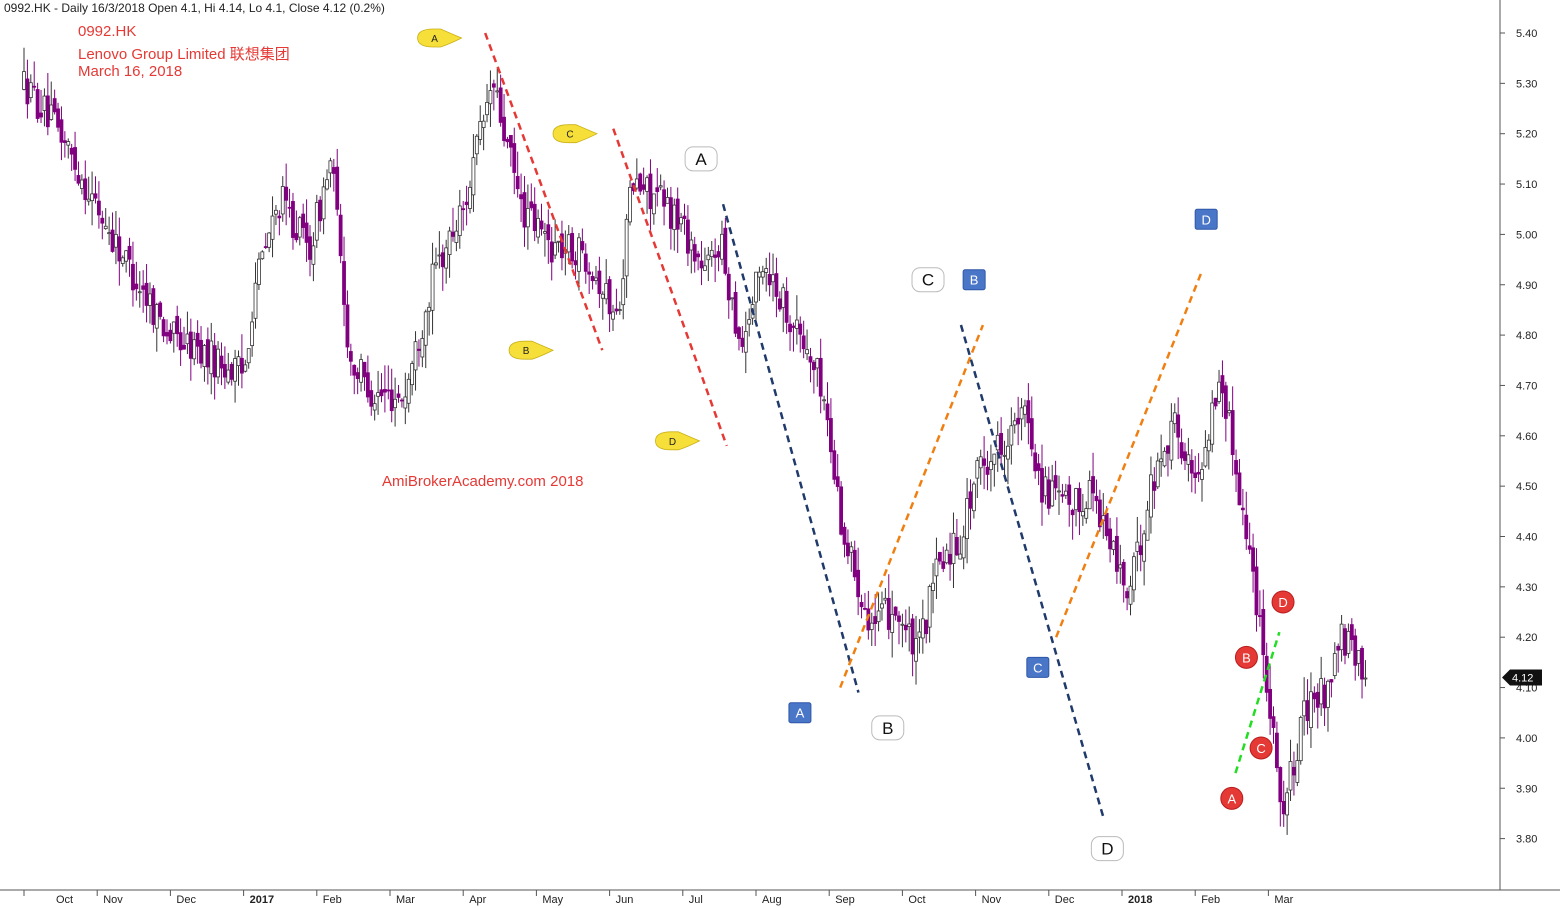 This screenshot has height=908, width=1560. What do you see at coordinates (992, 900) in the screenshot?
I see `x-tick-label: Nov` at bounding box center [992, 900].